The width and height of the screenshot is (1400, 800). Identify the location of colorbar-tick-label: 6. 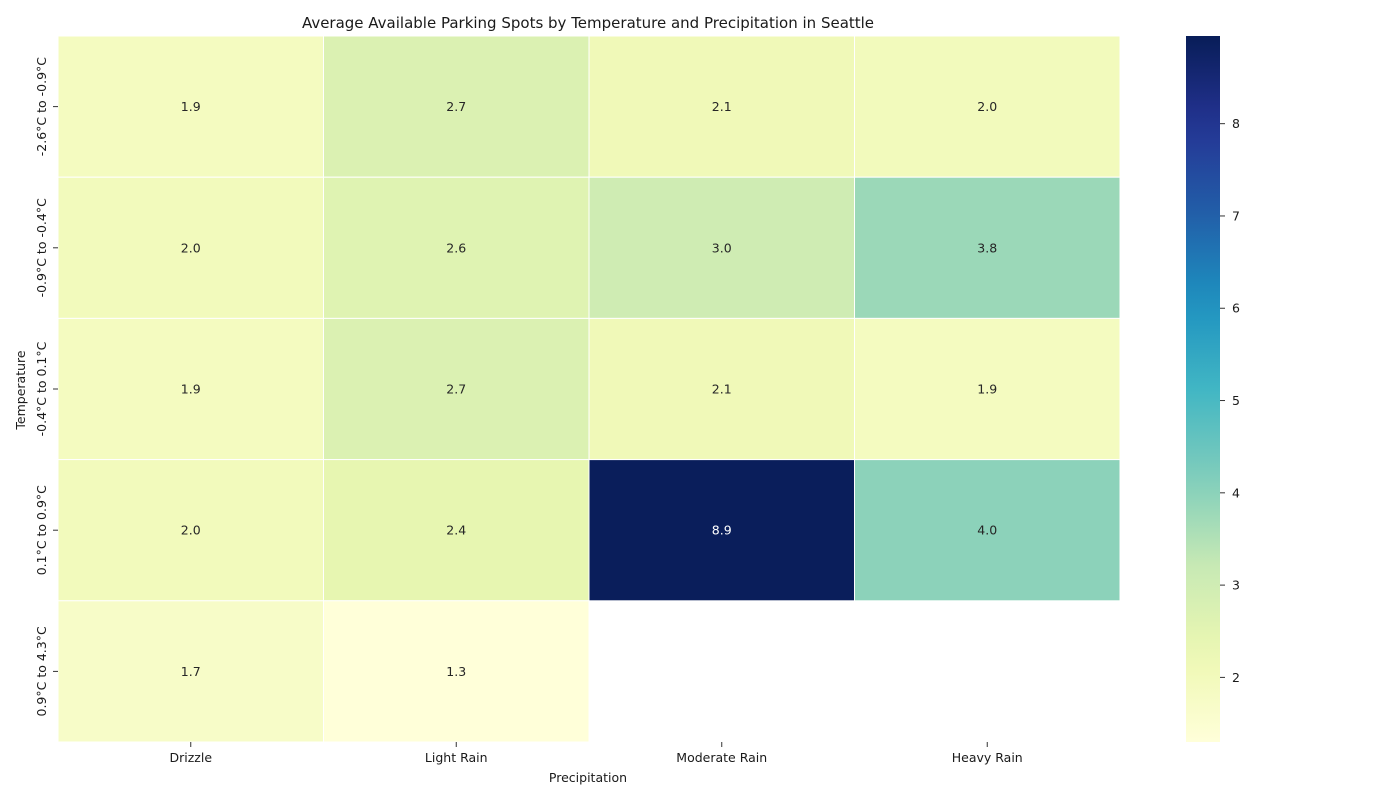
(1236, 308).